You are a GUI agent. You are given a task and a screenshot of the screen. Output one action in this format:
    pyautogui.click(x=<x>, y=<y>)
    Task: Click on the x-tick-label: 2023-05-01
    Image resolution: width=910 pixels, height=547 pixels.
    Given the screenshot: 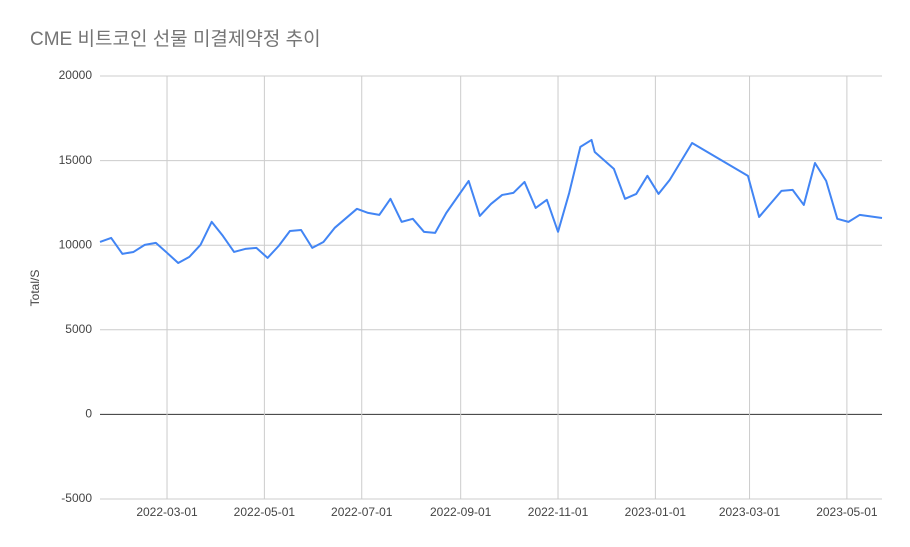 What is the action you would take?
    pyautogui.click(x=847, y=512)
    